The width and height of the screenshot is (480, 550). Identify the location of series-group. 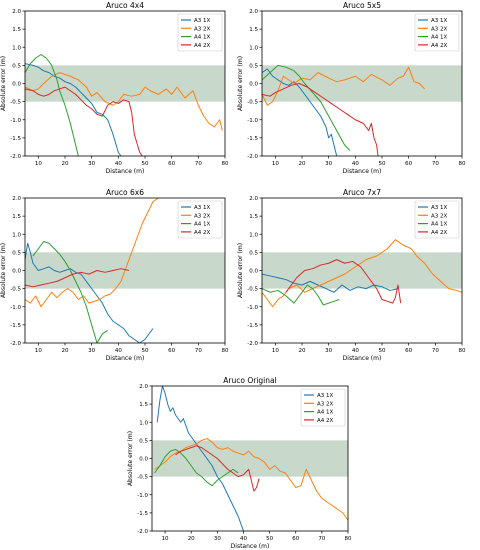
(251, 458).